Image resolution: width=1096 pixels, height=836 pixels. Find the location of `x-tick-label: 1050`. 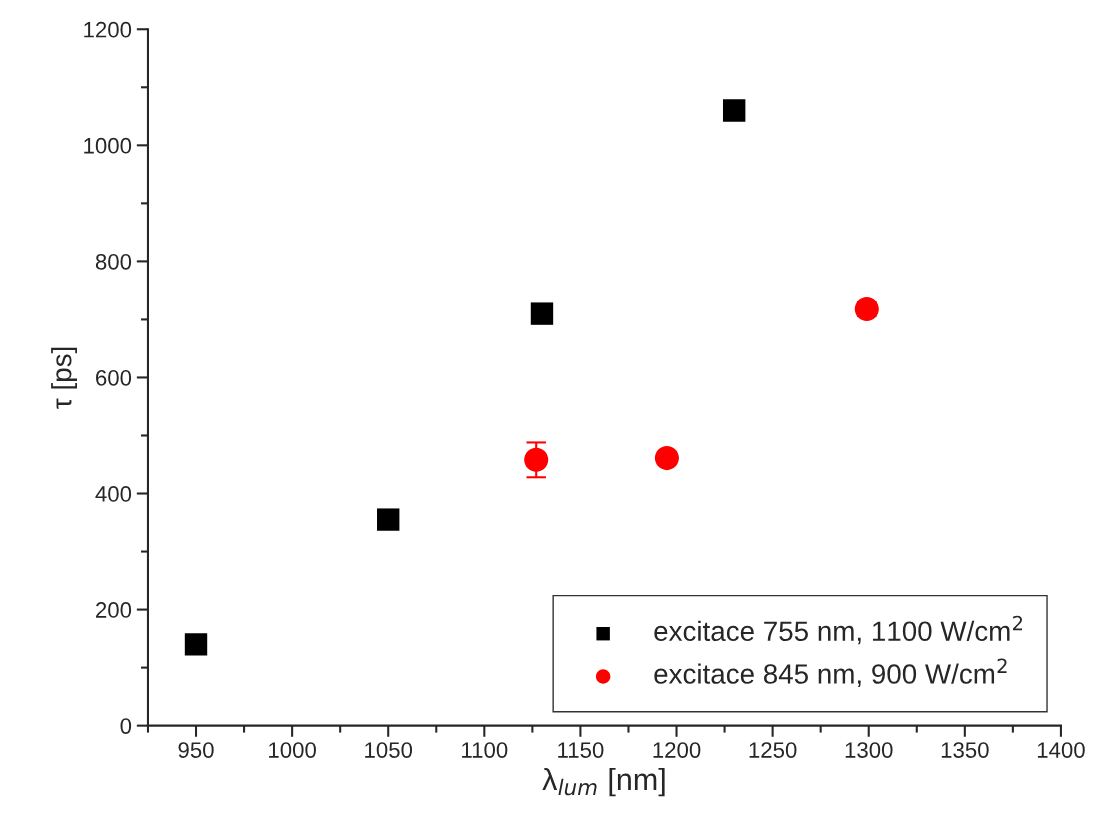

x-tick-label: 1050 is located at coordinates (389, 750).